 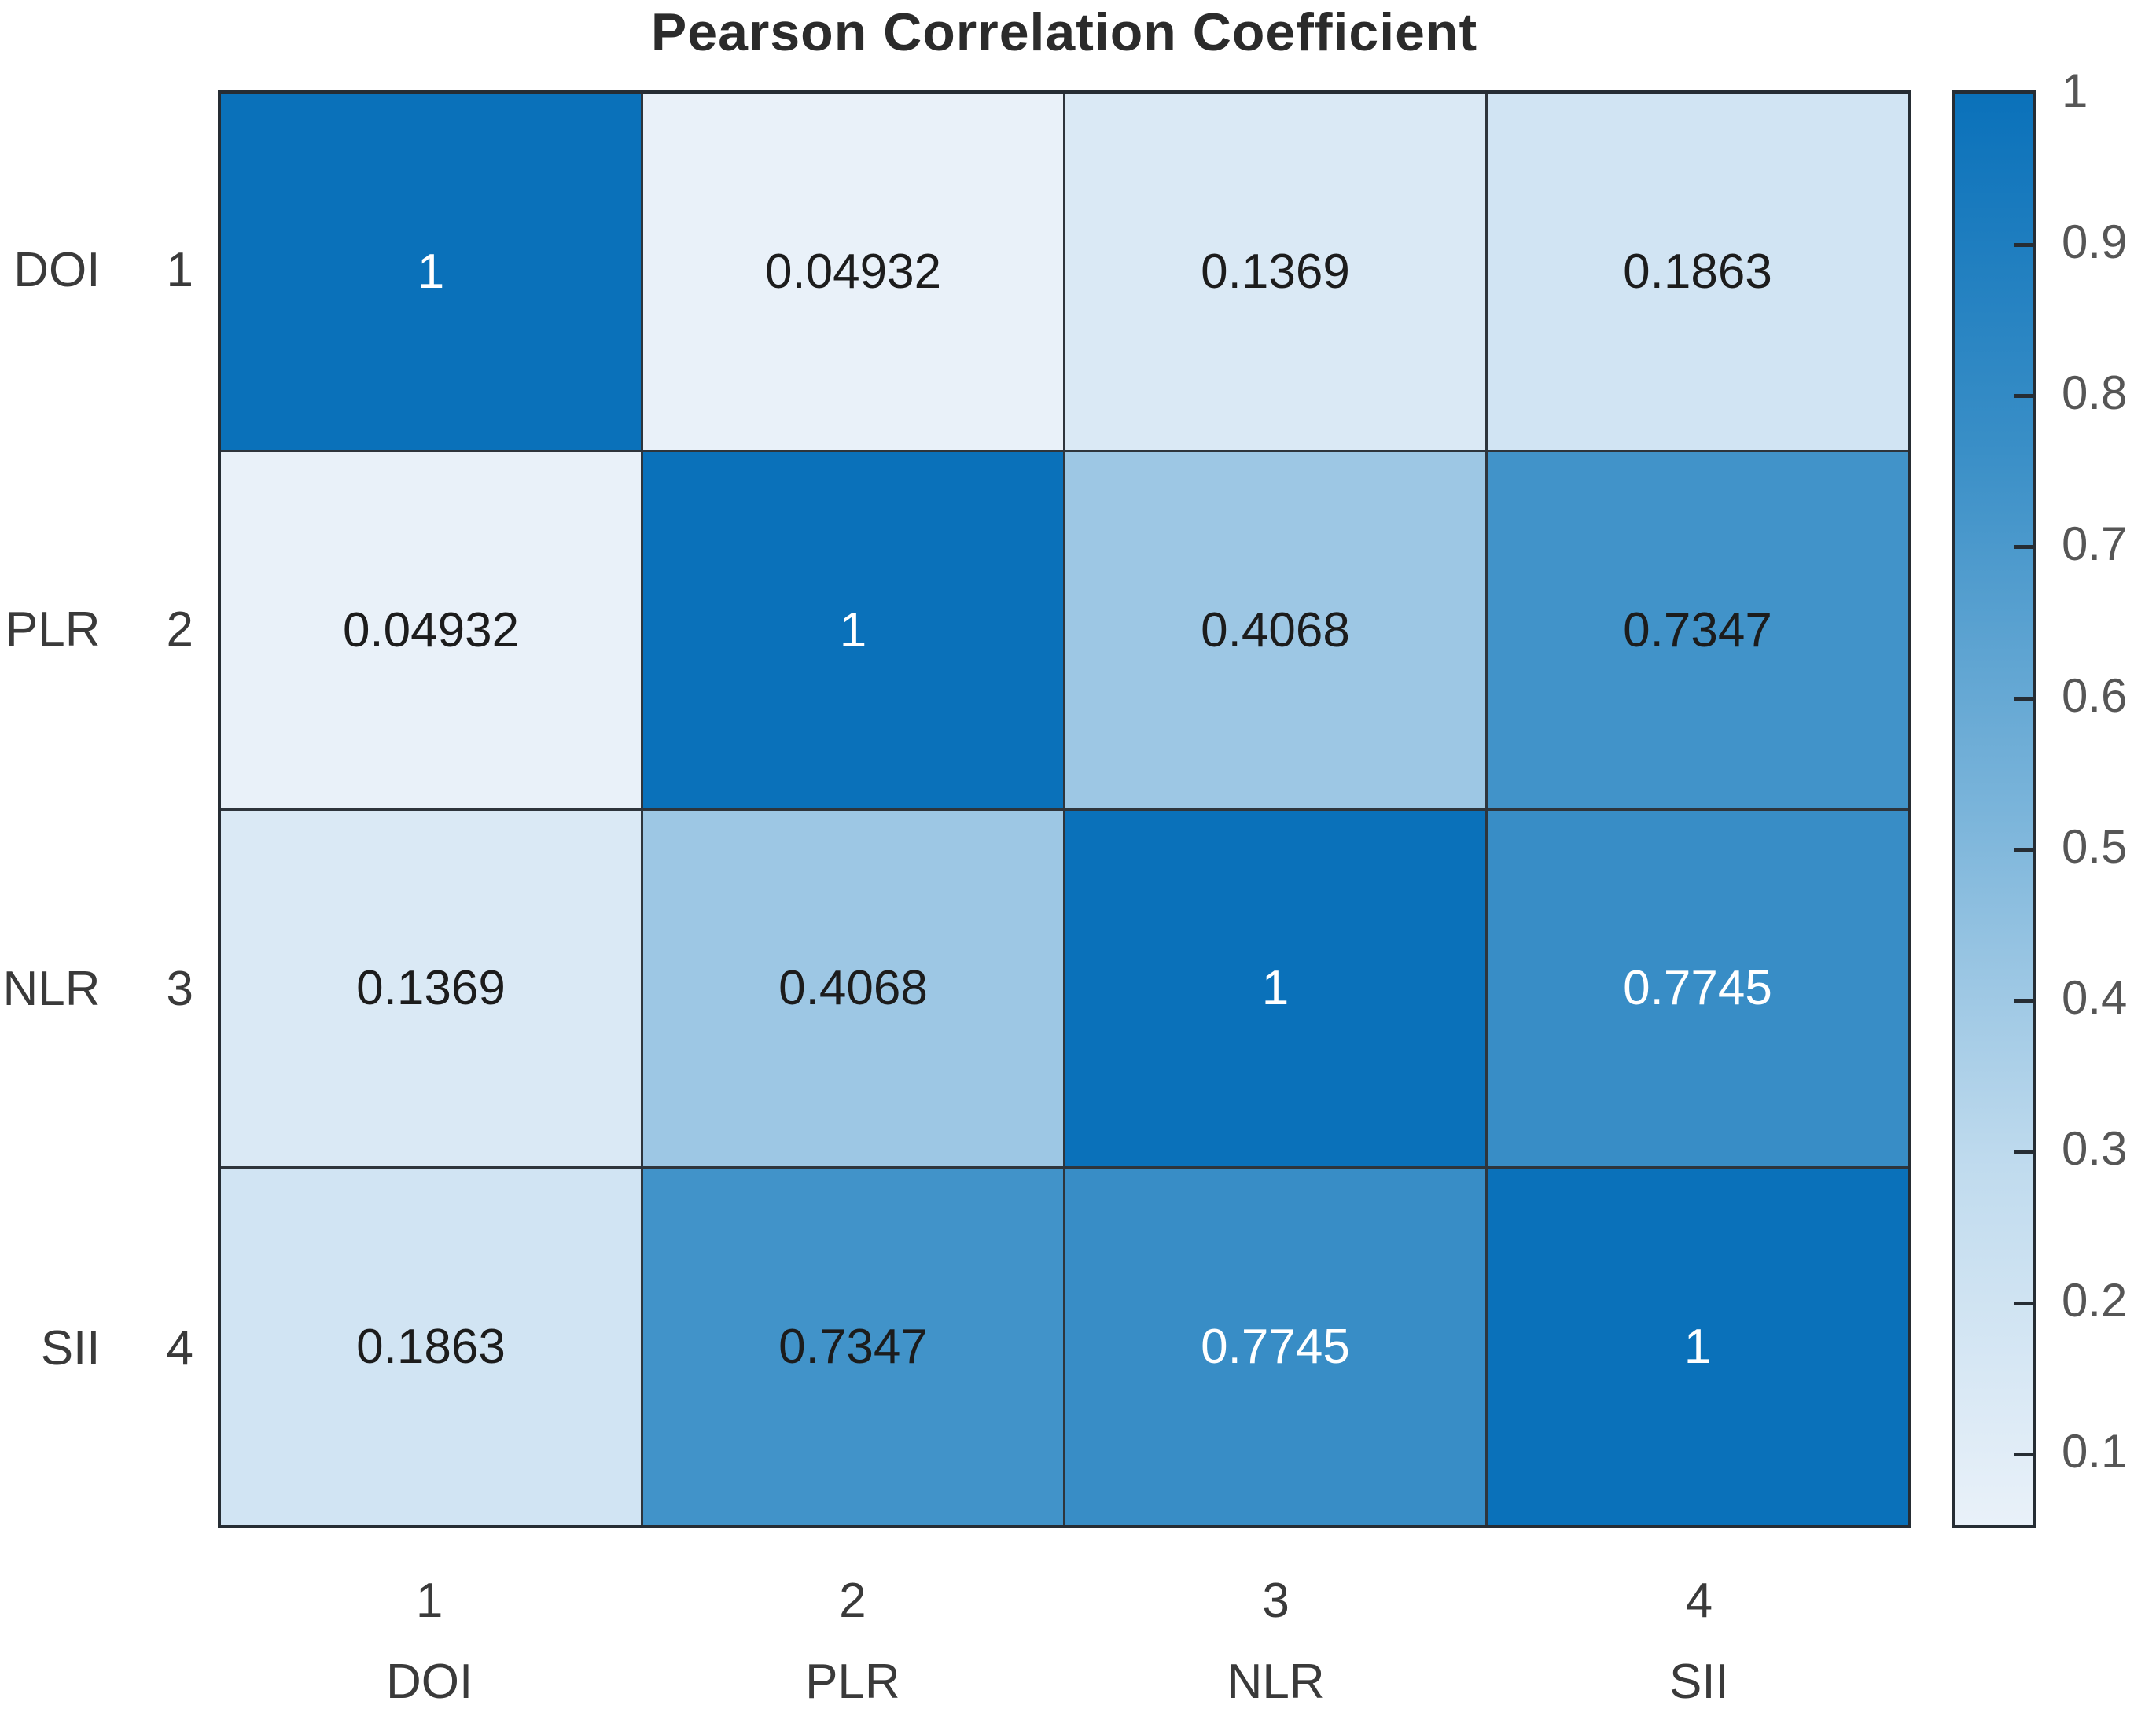 I want to click on heatmap-cell-PLR-SII: 0.7347, so click(x=1698, y=629).